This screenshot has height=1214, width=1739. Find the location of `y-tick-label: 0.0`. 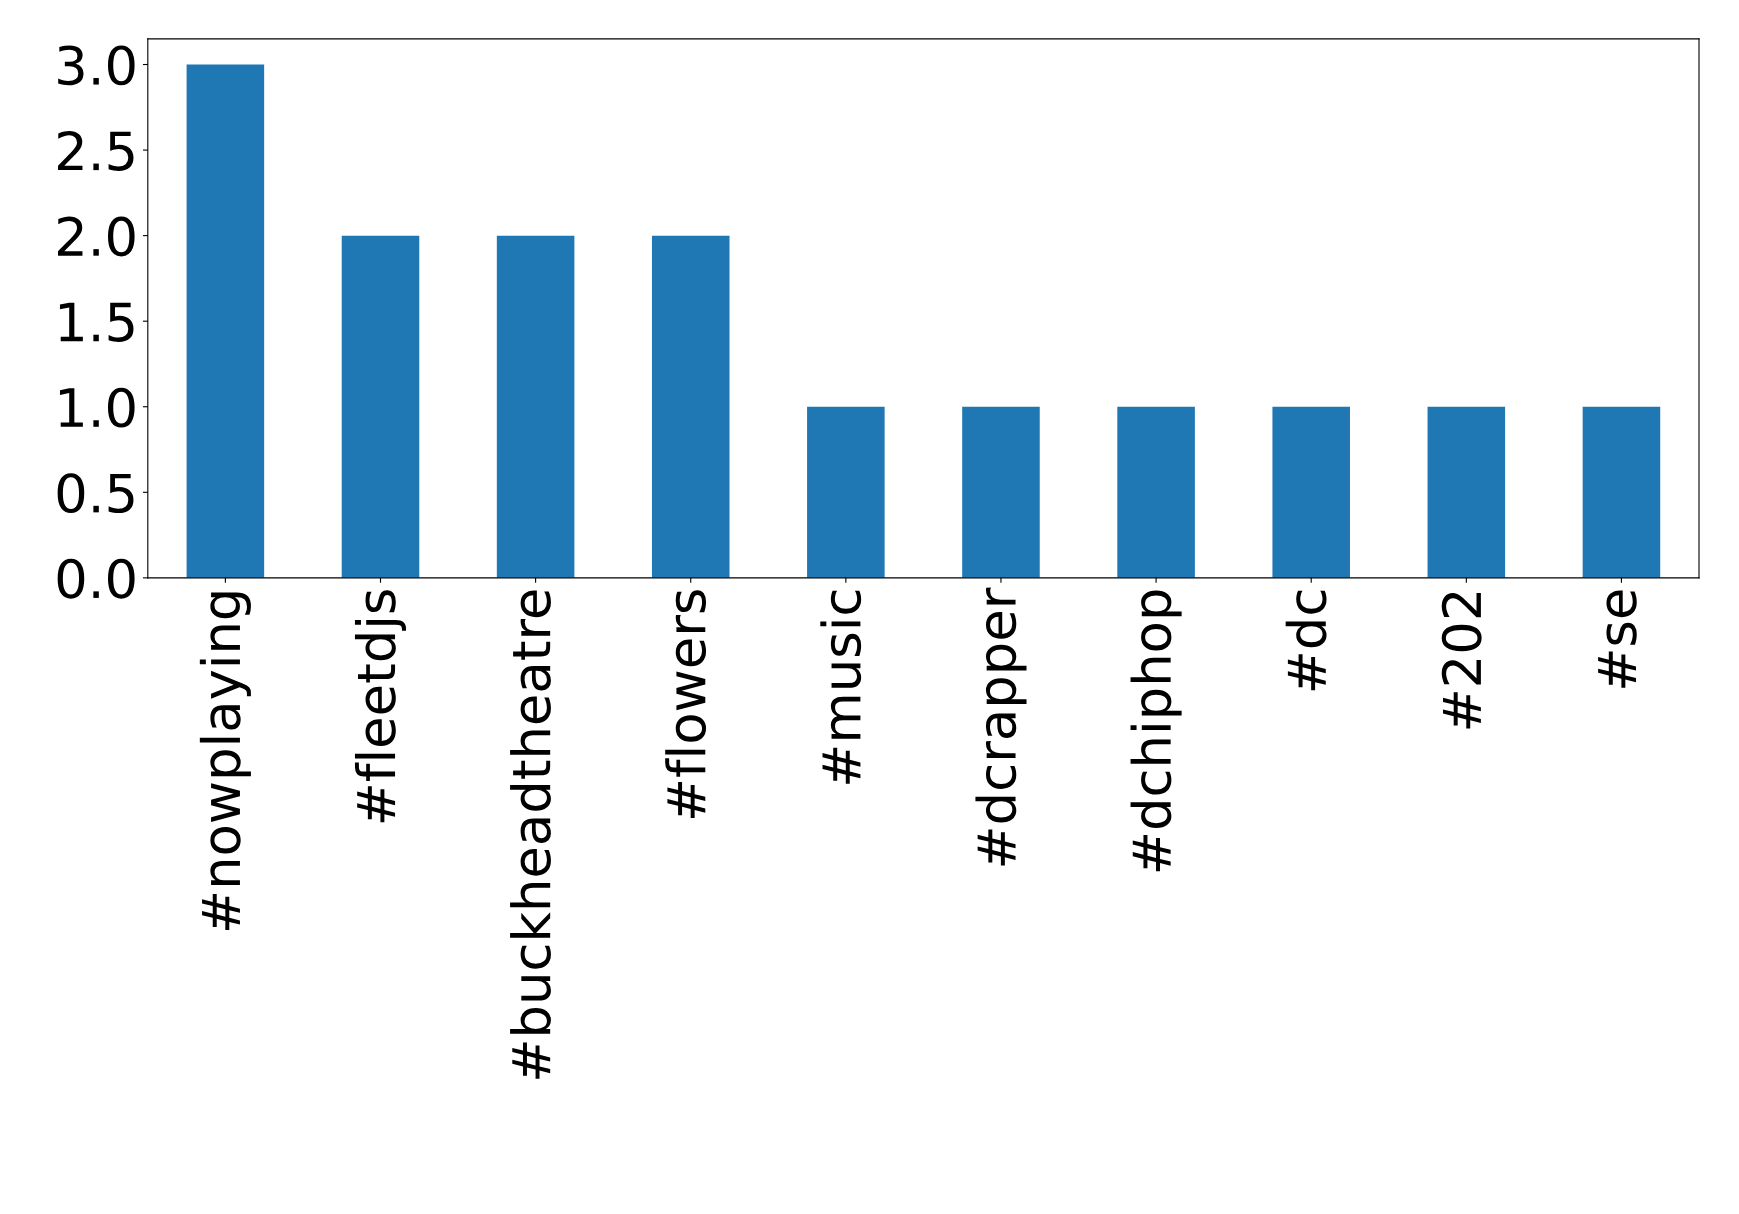

y-tick-label: 0.0 is located at coordinates (96, 578).